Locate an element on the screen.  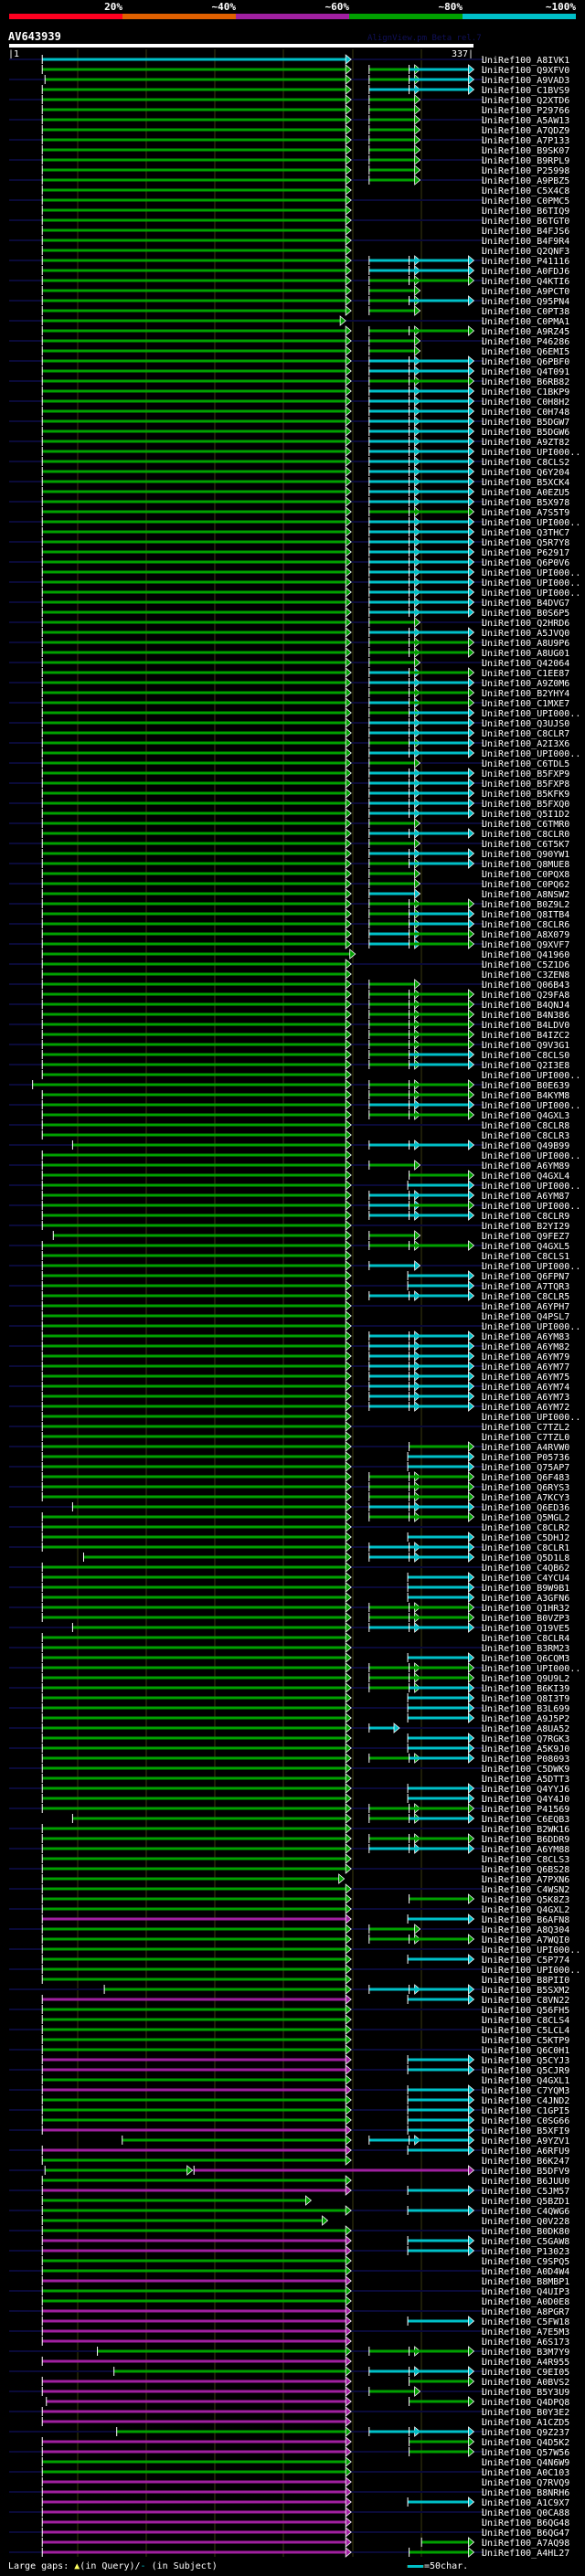
hit-label: UniRef100_Q4DPQ8 is located at coordinates (525, 2403).